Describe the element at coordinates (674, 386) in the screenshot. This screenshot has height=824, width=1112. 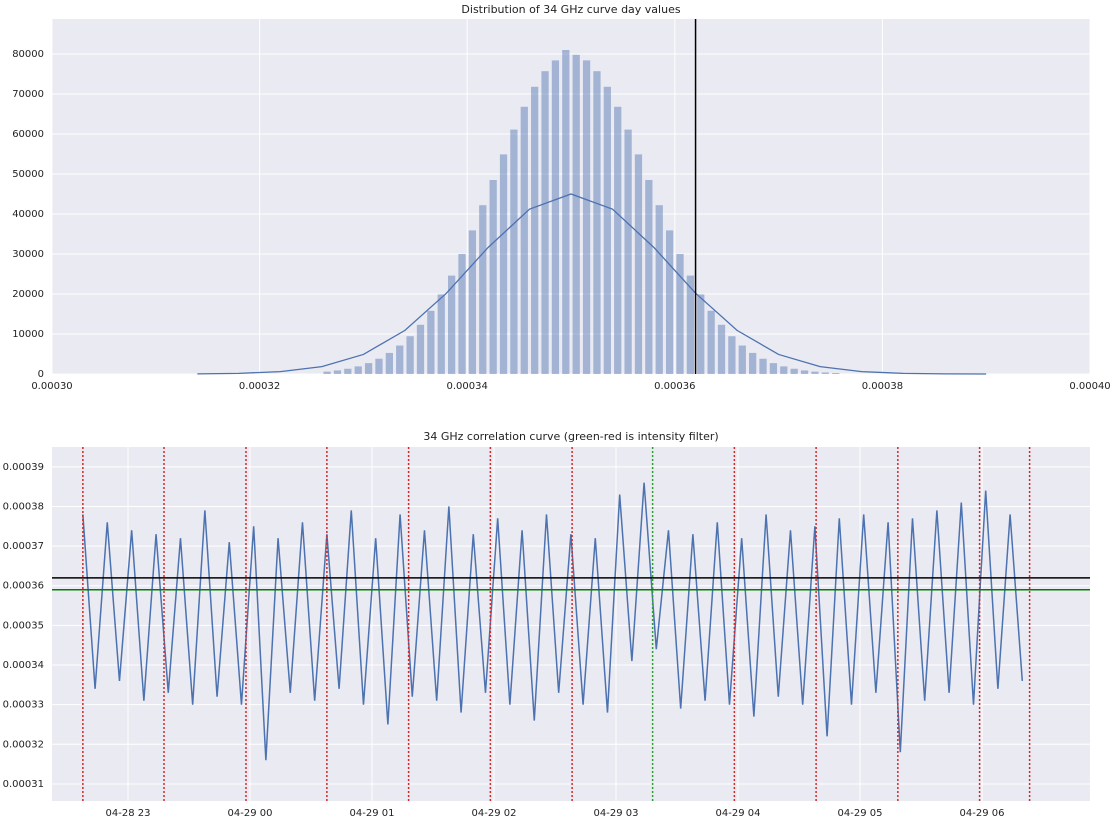
I see `x-tick-label: 0.00036` at that location.